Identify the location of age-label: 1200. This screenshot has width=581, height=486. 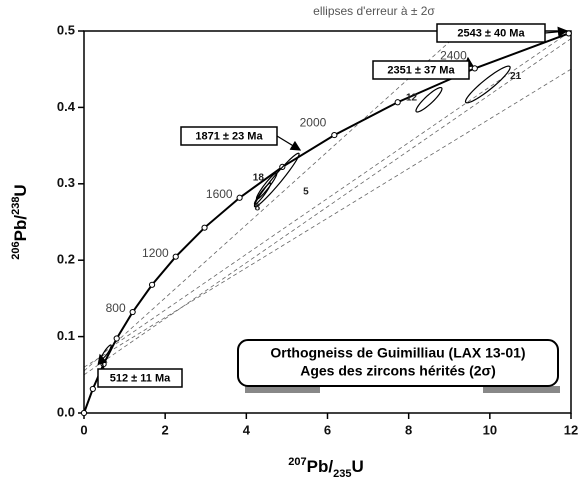
(155, 253).